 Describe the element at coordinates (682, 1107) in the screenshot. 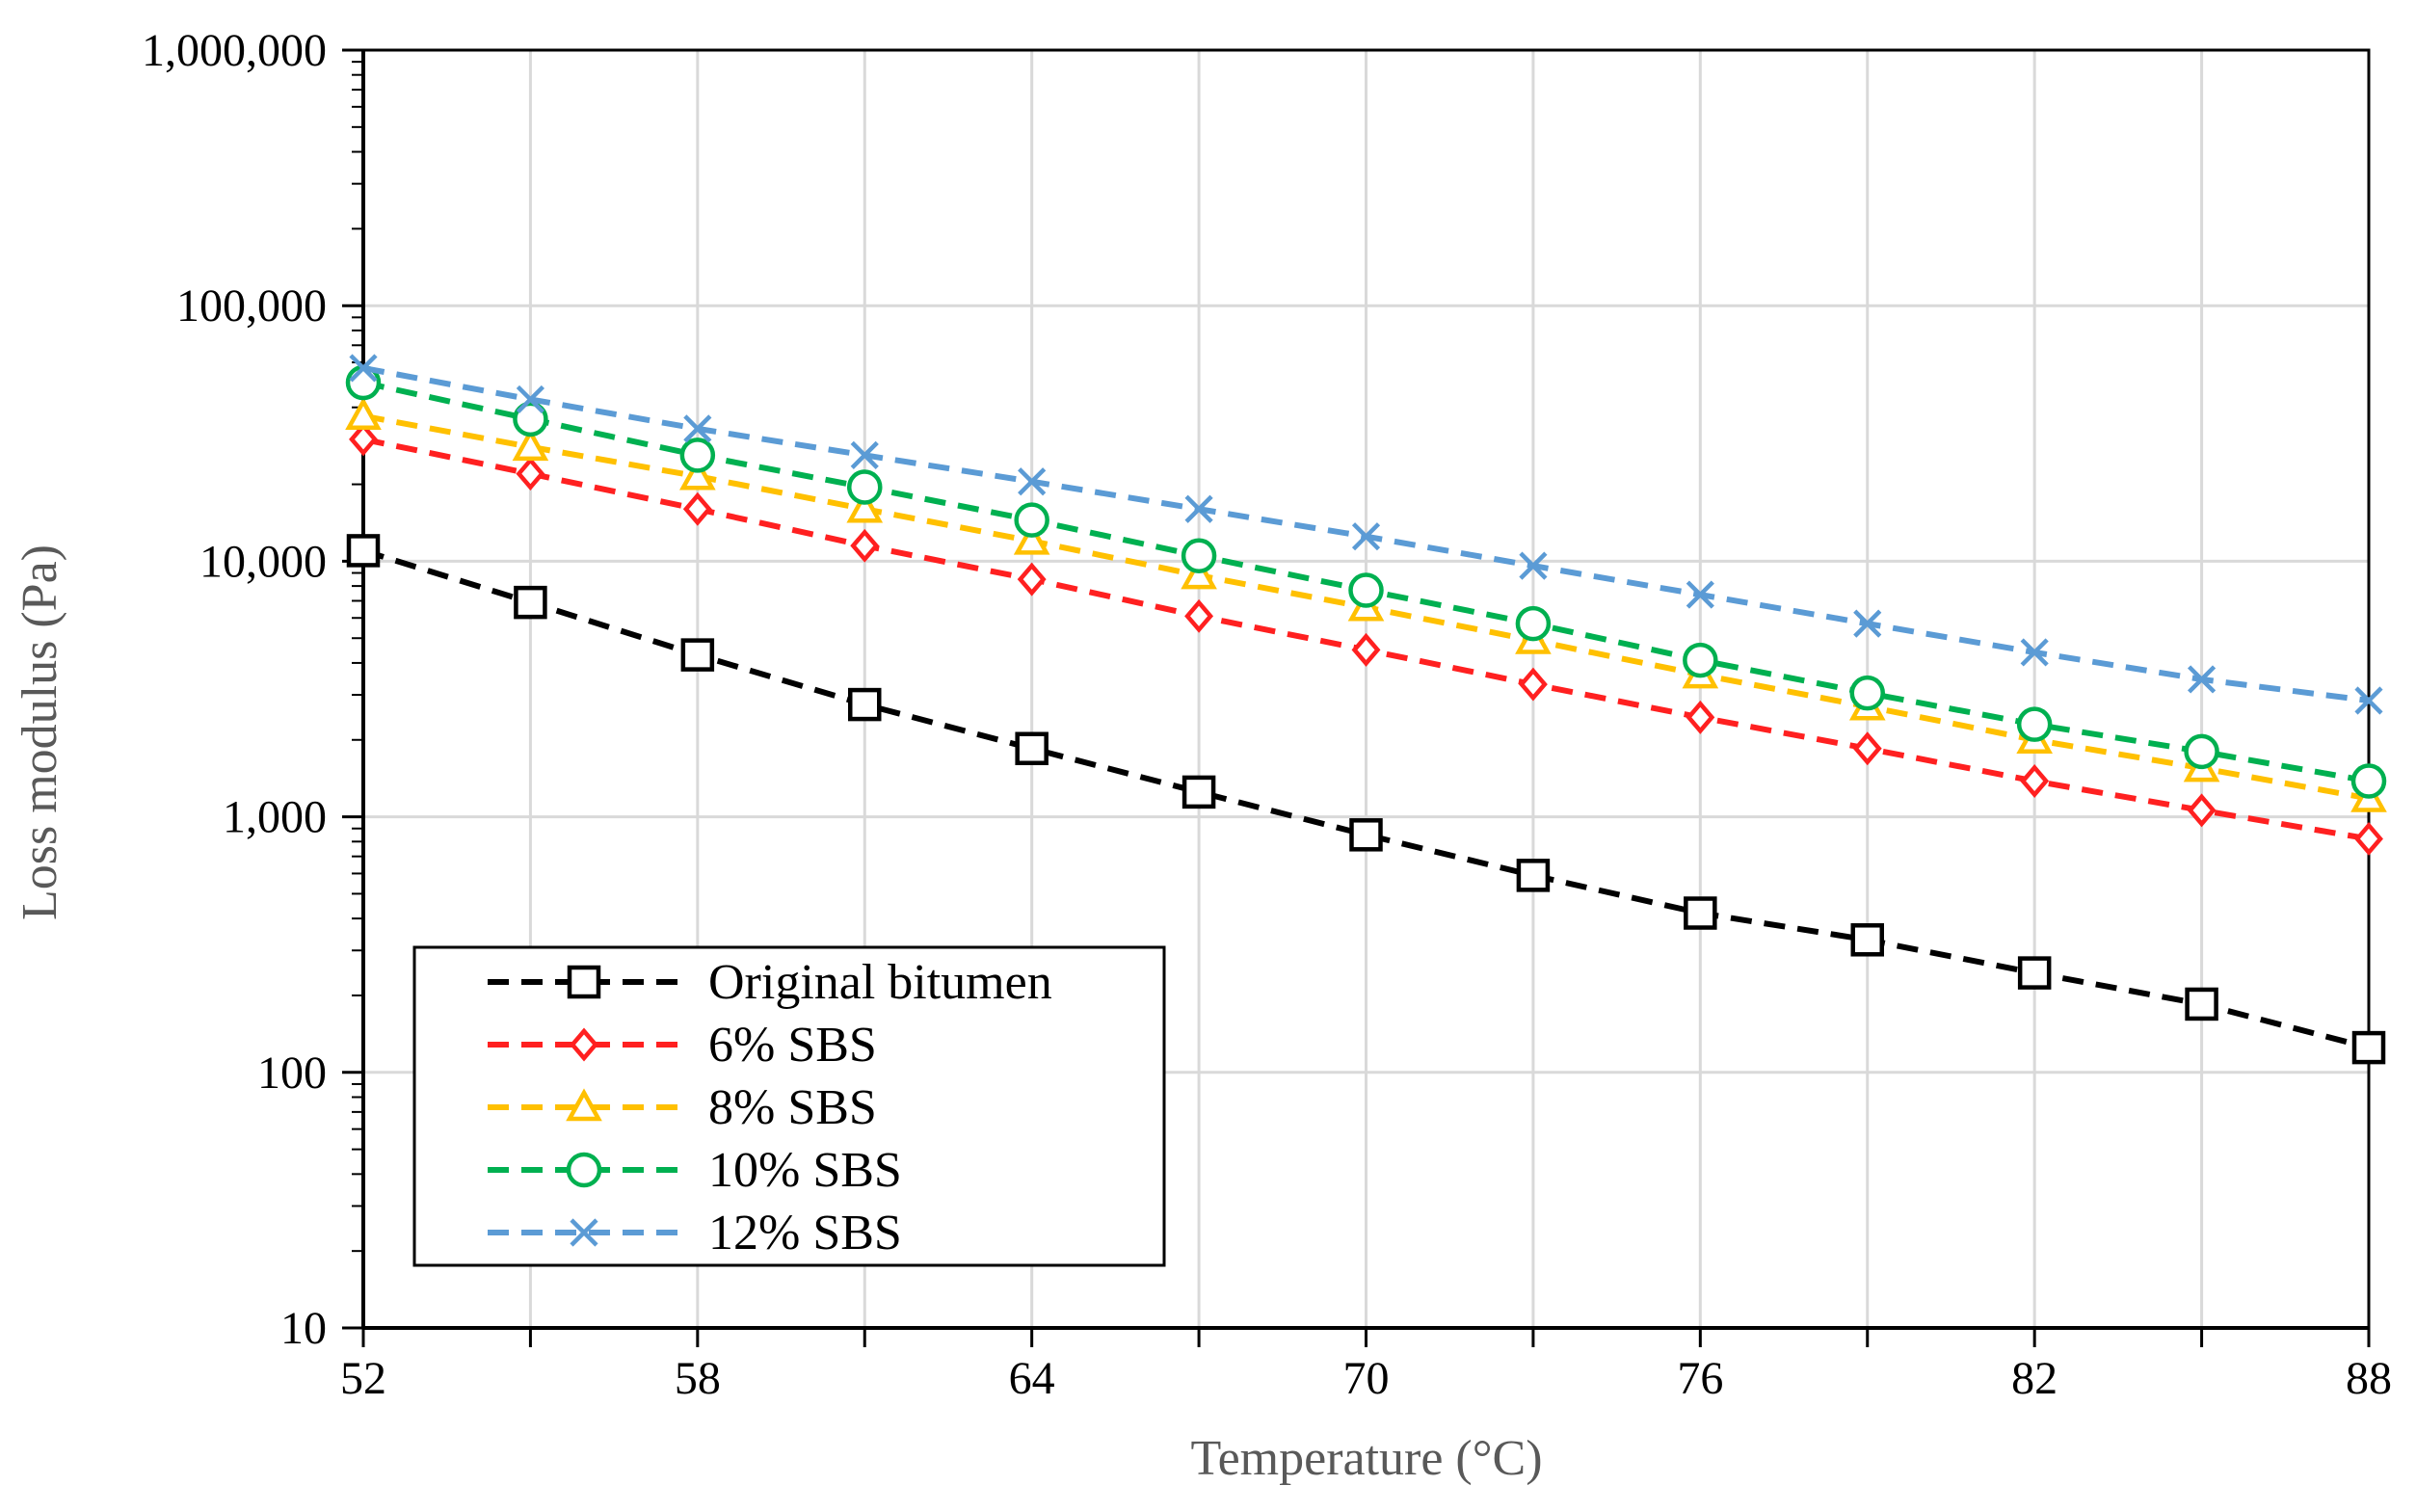

I see `legend-entry: 8% SBS` at that location.